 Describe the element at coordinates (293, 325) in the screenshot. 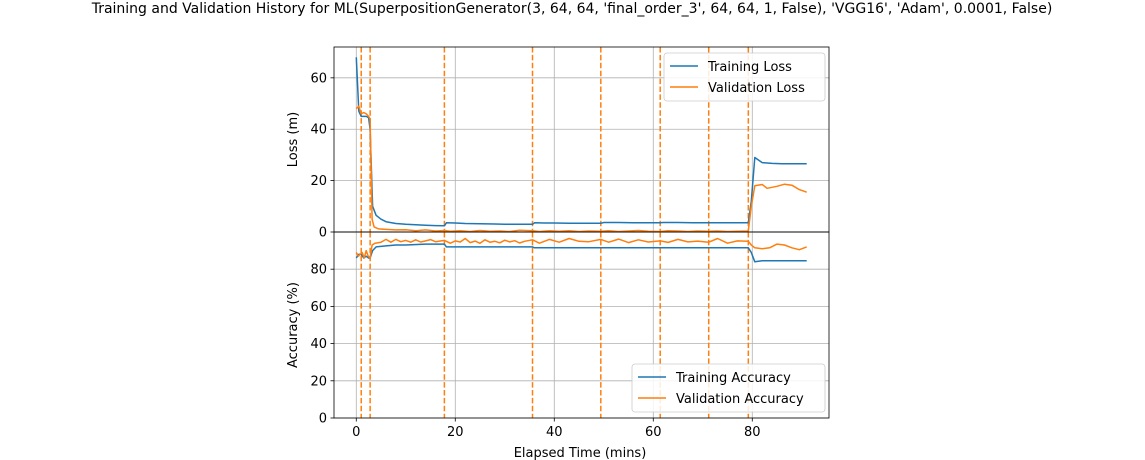

I see `accuracy-y-axis-label: Accuracy (%)` at that location.